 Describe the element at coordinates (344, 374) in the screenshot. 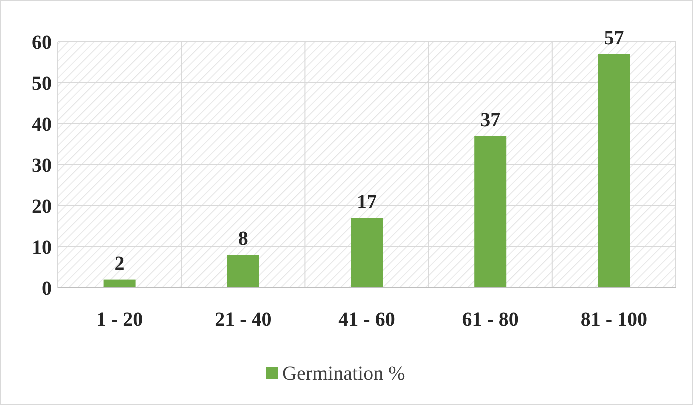

I see `legend-label: Germination %` at that location.